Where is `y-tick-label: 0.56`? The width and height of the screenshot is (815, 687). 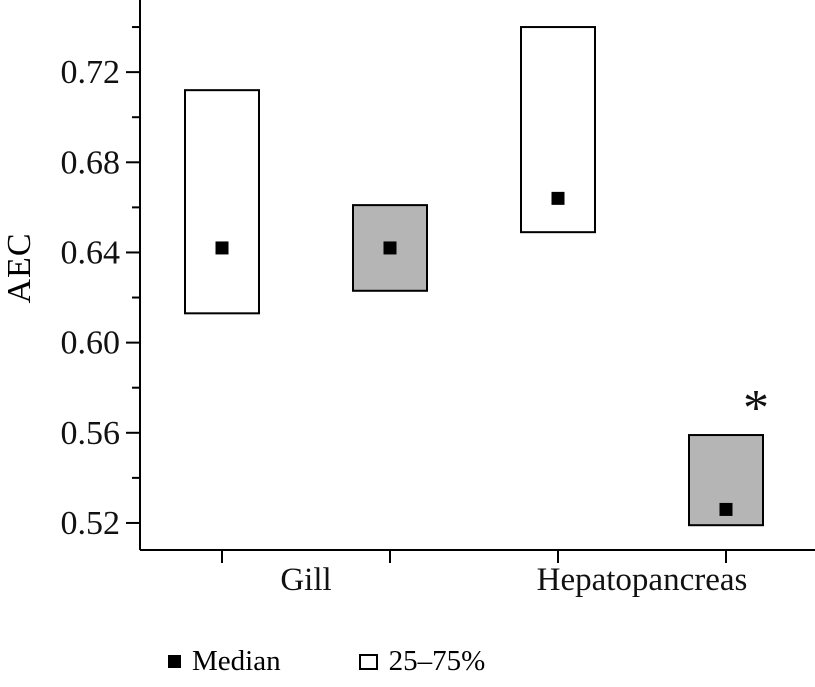
y-tick-label: 0.56 is located at coordinates (91, 433).